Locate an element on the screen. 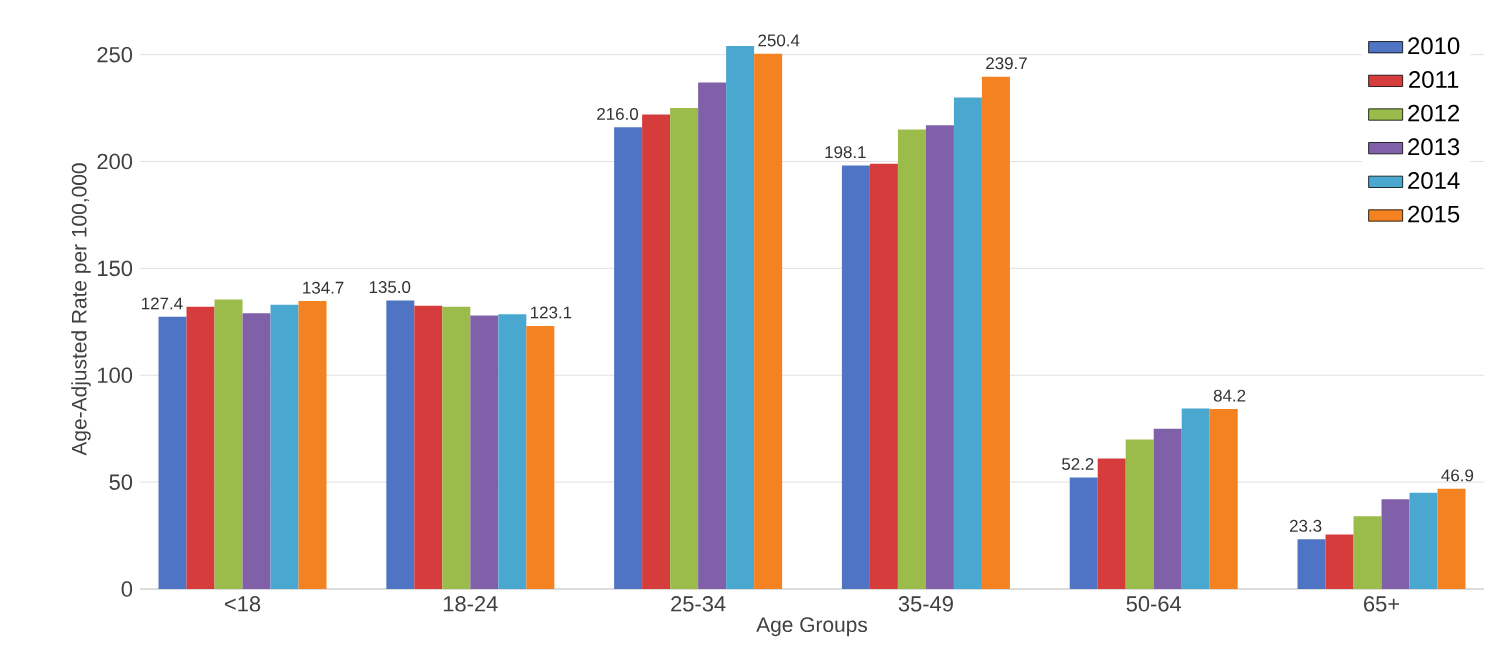 The height and width of the screenshot is (661, 1501). x-axis-title: Age Groups is located at coordinates (812, 627).